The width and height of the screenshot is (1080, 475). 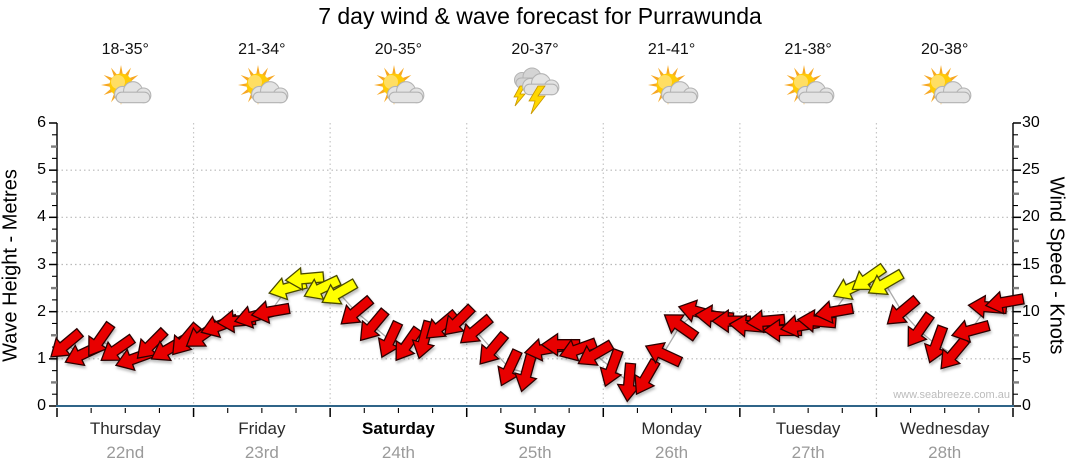 What do you see at coordinates (398, 452) in the screenshot?
I see `day-date-label: 24th` at bounding box center [398, 452].